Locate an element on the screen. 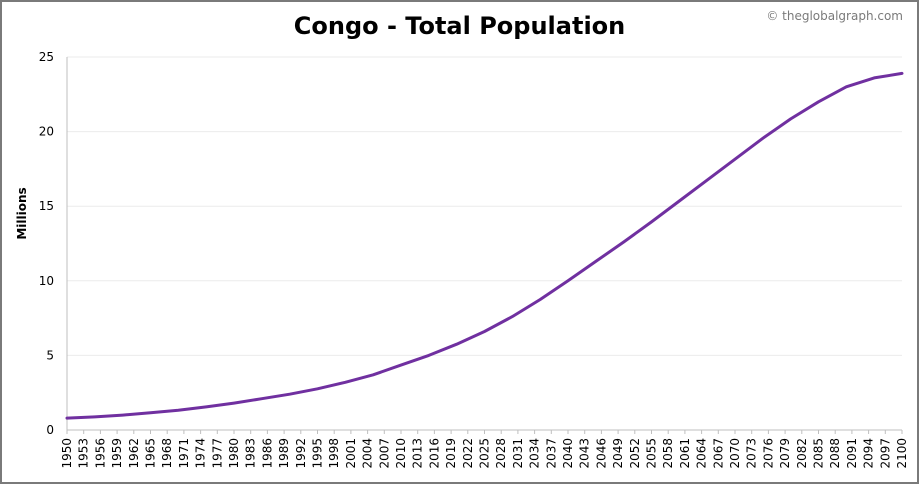 The height and width of the screenshot is (484, 919). x-tick-label-2016: 2016 is located at coordinates (434, 453).